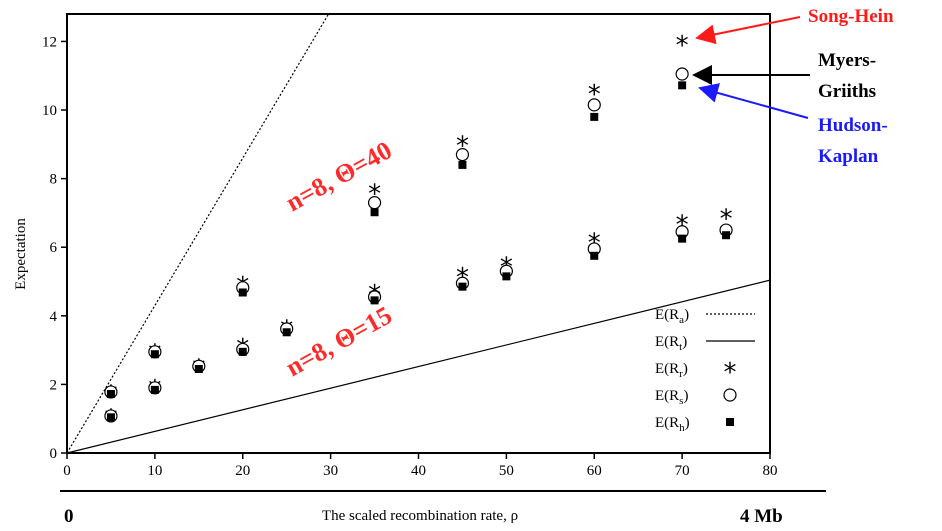 This screenshot has height=531, width=942. What do you see at coordinates (682, 471) in the screenshot?
I see `x-tick-label: 70` at bounding box center [682, 471].